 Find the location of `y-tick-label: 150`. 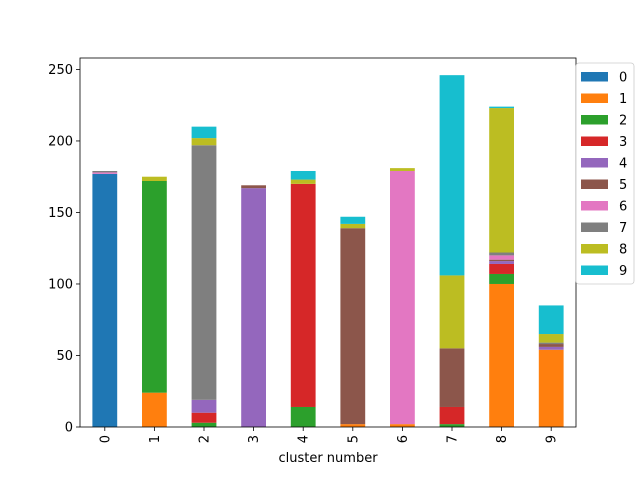

y-tick-label: 150 is located at coordinates (60, 213).